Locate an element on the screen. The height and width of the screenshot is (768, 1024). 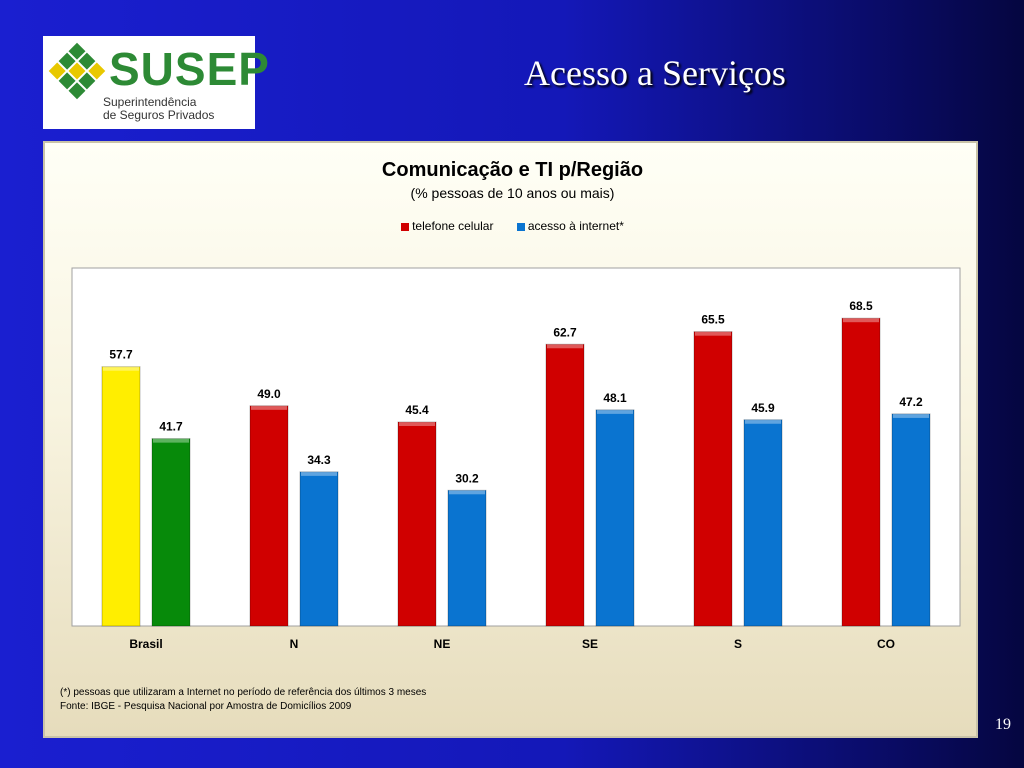
logo-subtitle-line2: de Seguros Privados is located at coordinates (159, 115).